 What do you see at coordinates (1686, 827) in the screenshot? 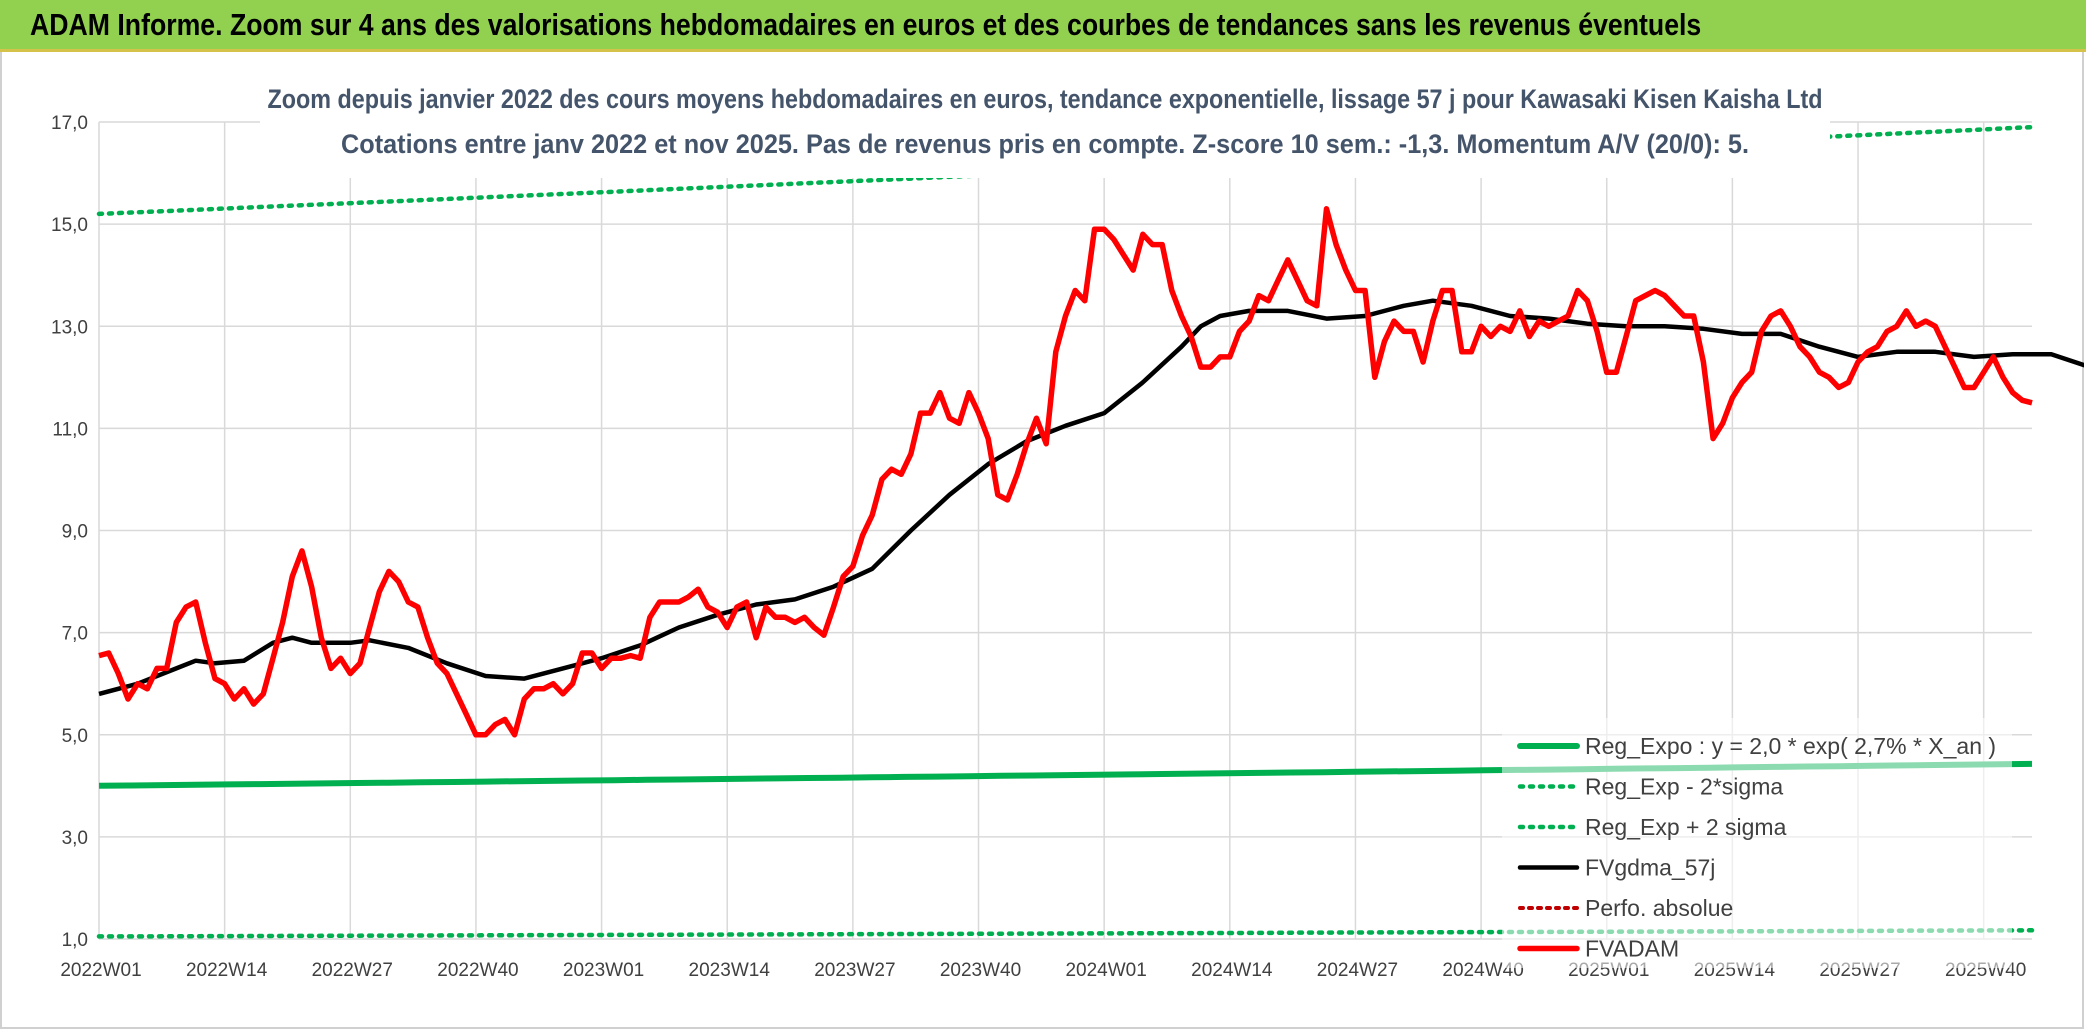
I see `legend-label: Reg_Exp + 2 sigma` at bounding box center [1686, 827].